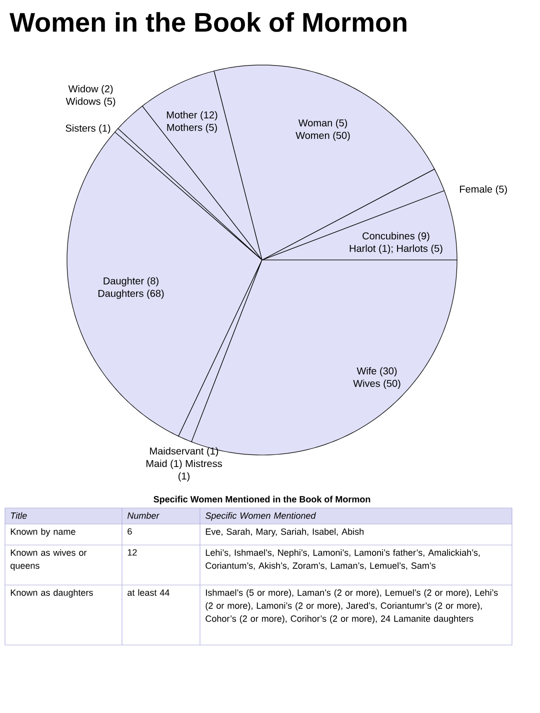 The width and height of the screenshot is (540, 713). Describe the element at coordinates (88, 129) in the screenshot. I see `slice-label: Sisters (1)` at that location.